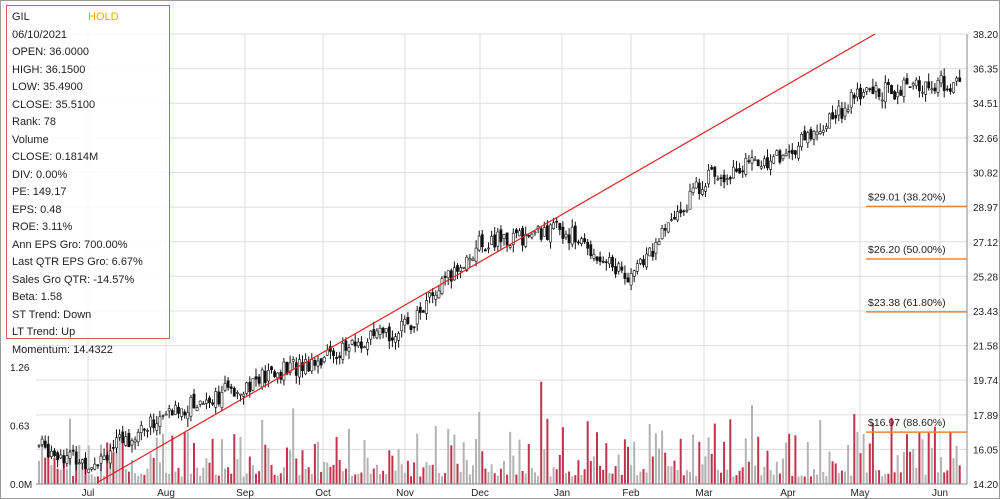  Describe the element at coordinates (985, 104) in the screenshot. I see `price-tick-label: 34.51` at that location.